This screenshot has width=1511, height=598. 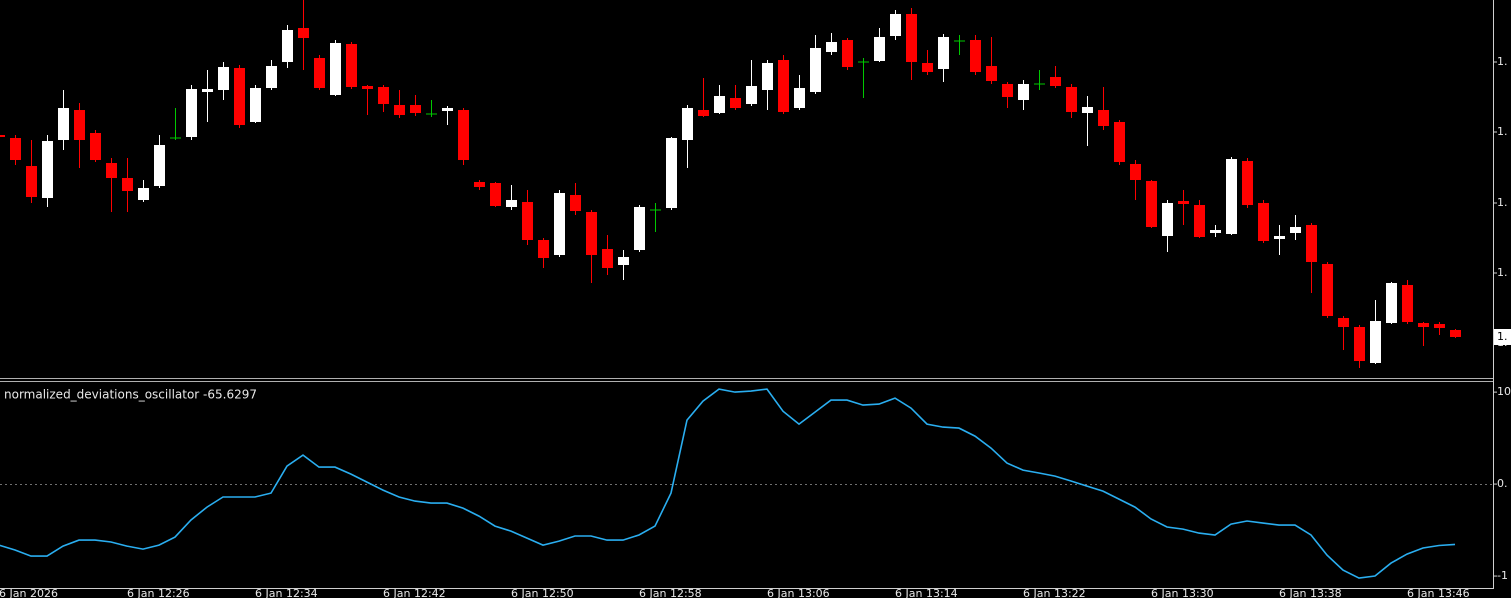 I want to click on y-tick-label: 0., so click(x=1502, y=483).